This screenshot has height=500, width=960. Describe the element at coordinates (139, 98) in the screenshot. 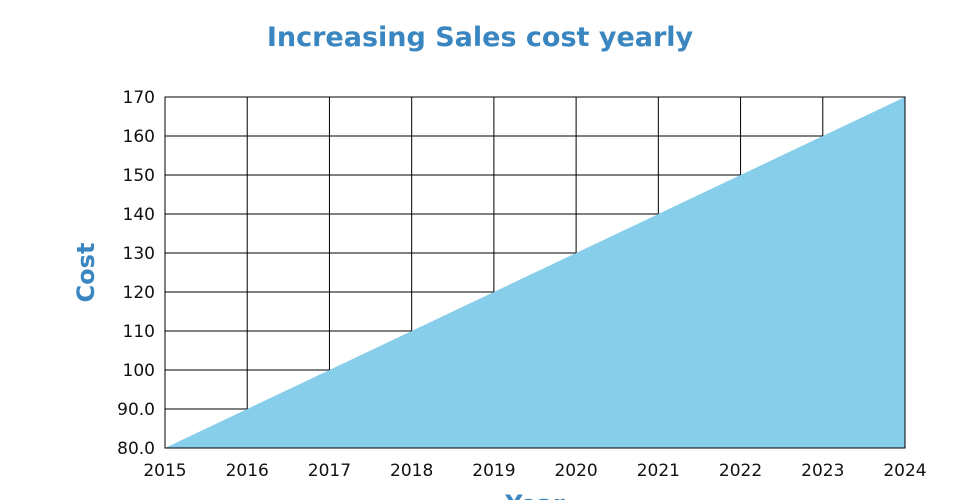

I see `y-tick-label: 170` at that location.